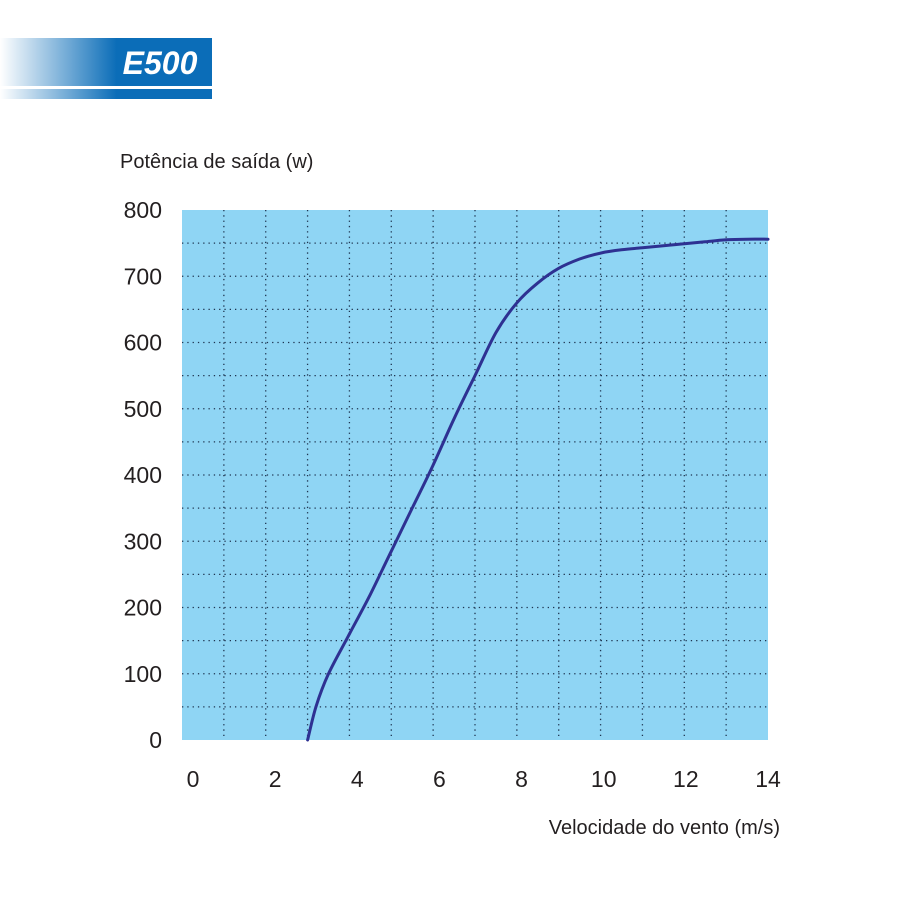 Image resolution: width=900 pixels, height=900 pixels. I want to click on y-tick-label: 700, so click(143, 276).